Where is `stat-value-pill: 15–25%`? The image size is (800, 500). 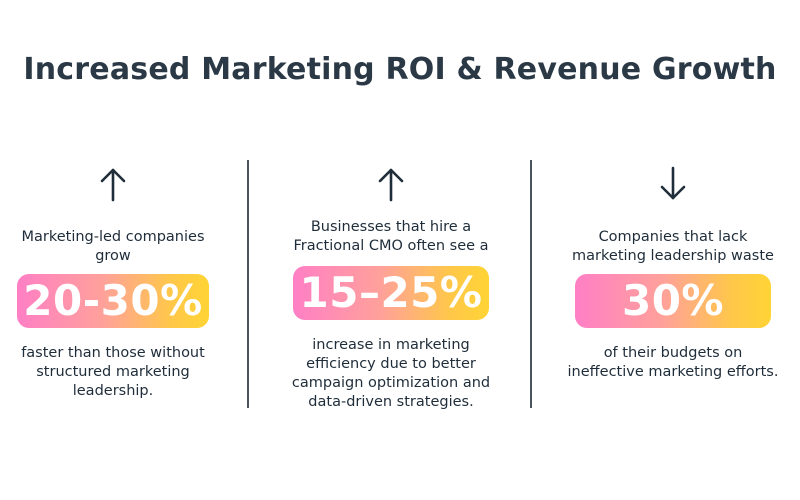 stat-value-pill: 15–25% is located at coordinates (391, 293).